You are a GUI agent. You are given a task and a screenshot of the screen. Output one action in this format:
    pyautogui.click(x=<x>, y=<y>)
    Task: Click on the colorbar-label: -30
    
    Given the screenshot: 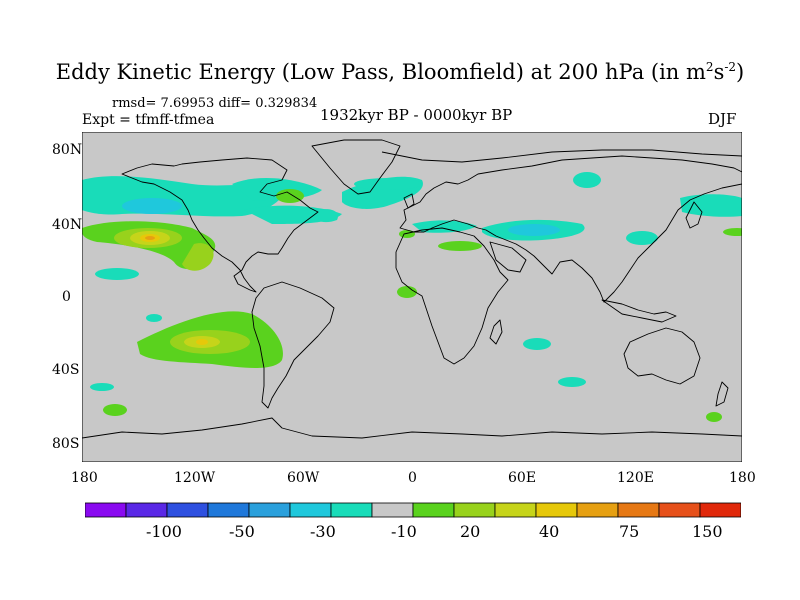 What is the action you would take?
    pyautogui.click(x=323, y=531)
    